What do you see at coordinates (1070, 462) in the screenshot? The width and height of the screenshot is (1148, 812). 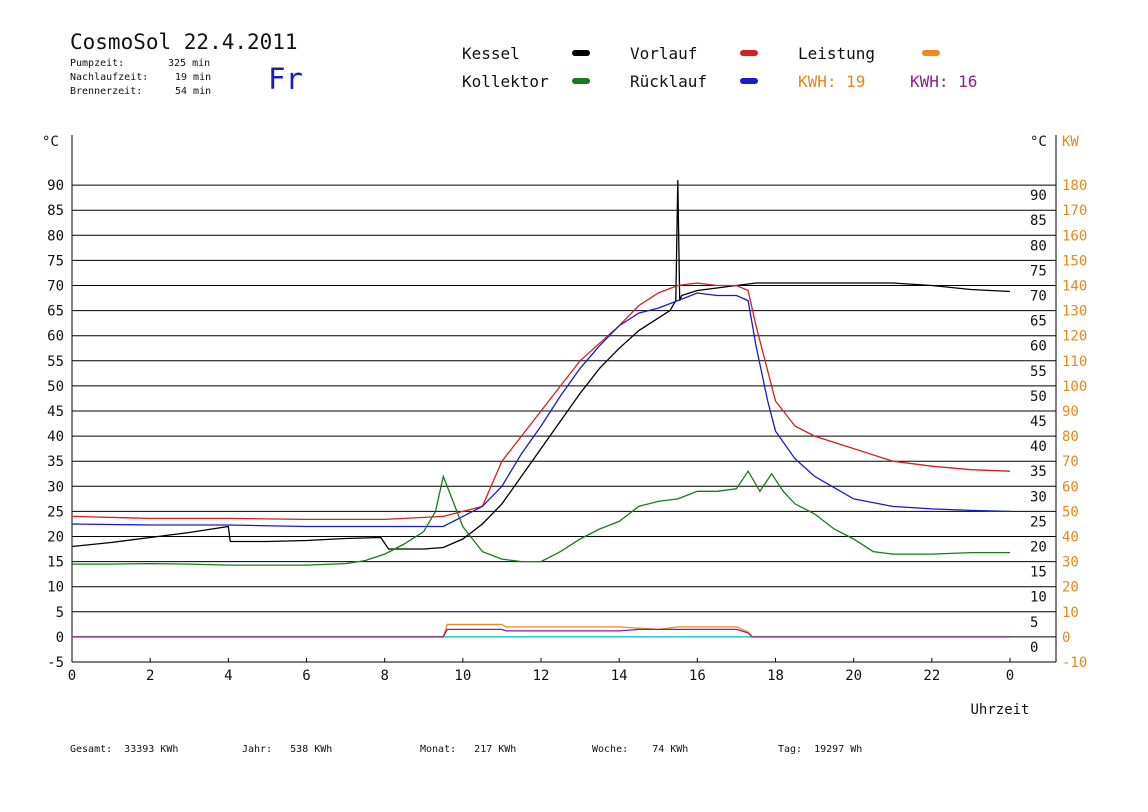 I see `y-tick-right-kw-70: 70` at bounding box center [1070, 462].